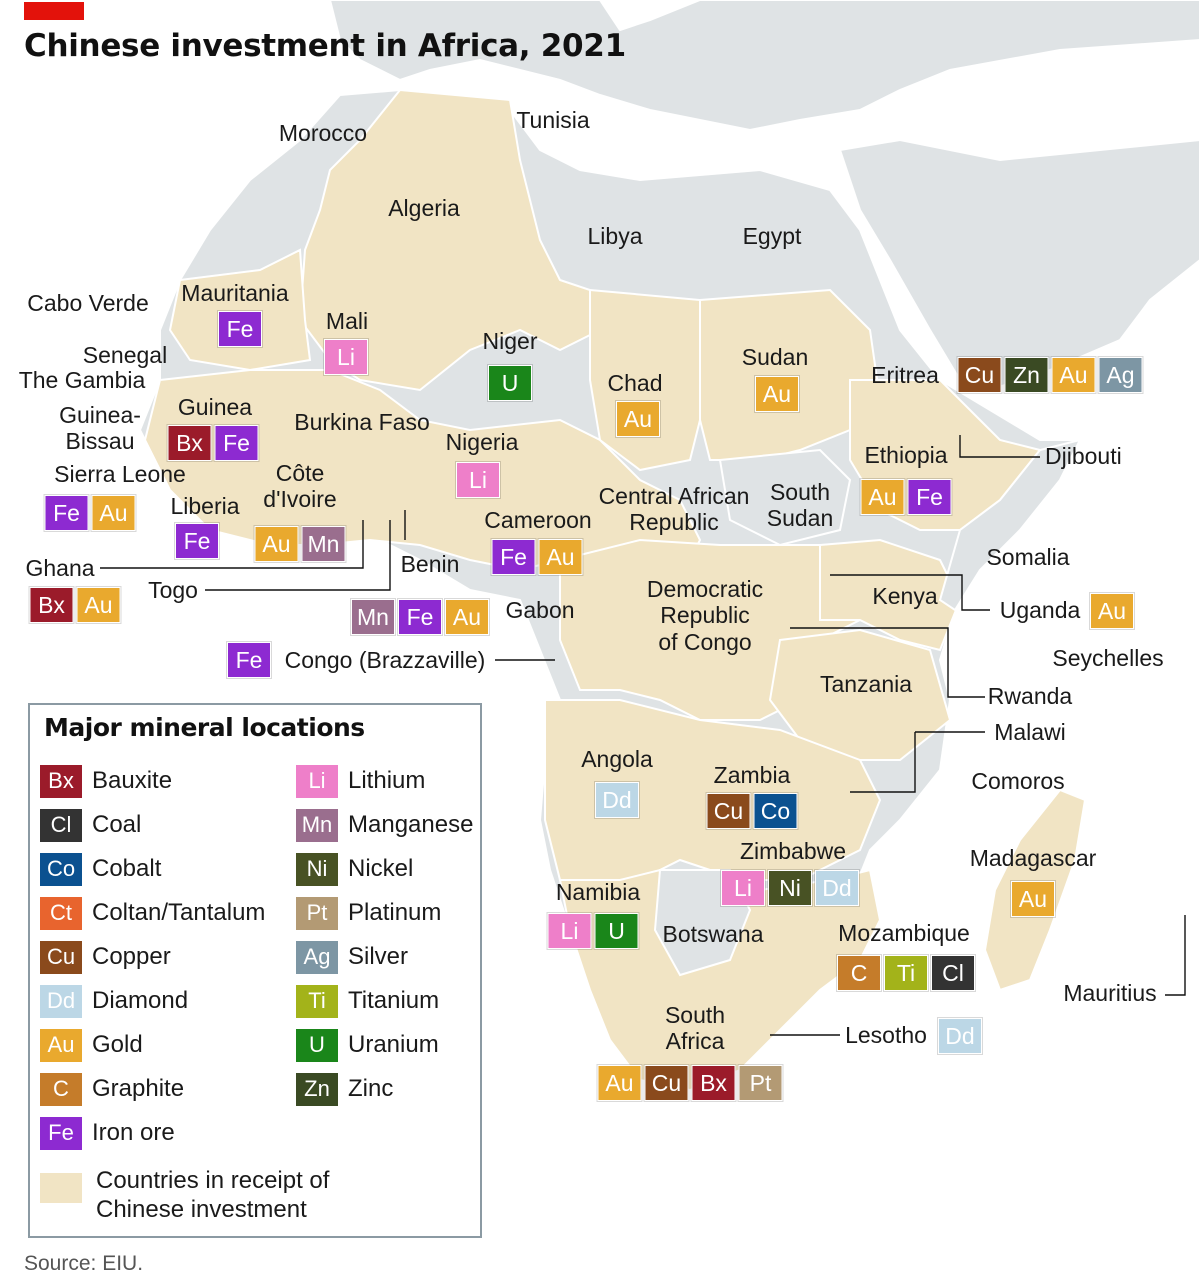 The height and width of the screenshot is (1288, 1200). Describe the element at coordinates (54, 11) in the screenshot. I see `brand-red-tag` at that location.